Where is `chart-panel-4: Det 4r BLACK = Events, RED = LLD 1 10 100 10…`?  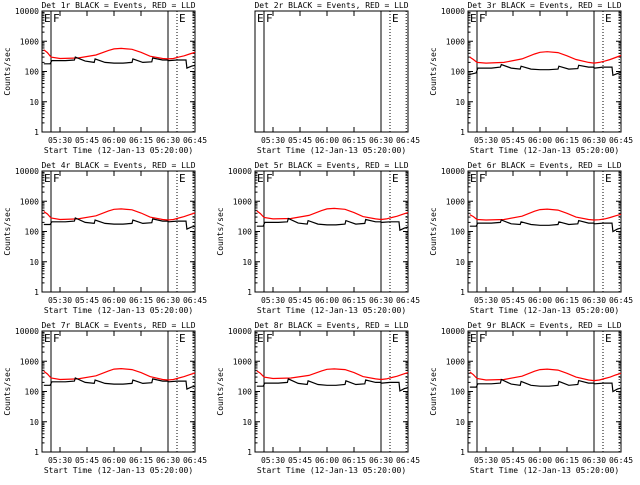
chart-panel-4: Det 4r BLACK = Events, RED = LLD 1 10 100 10… is located at coordinates (105, 238).